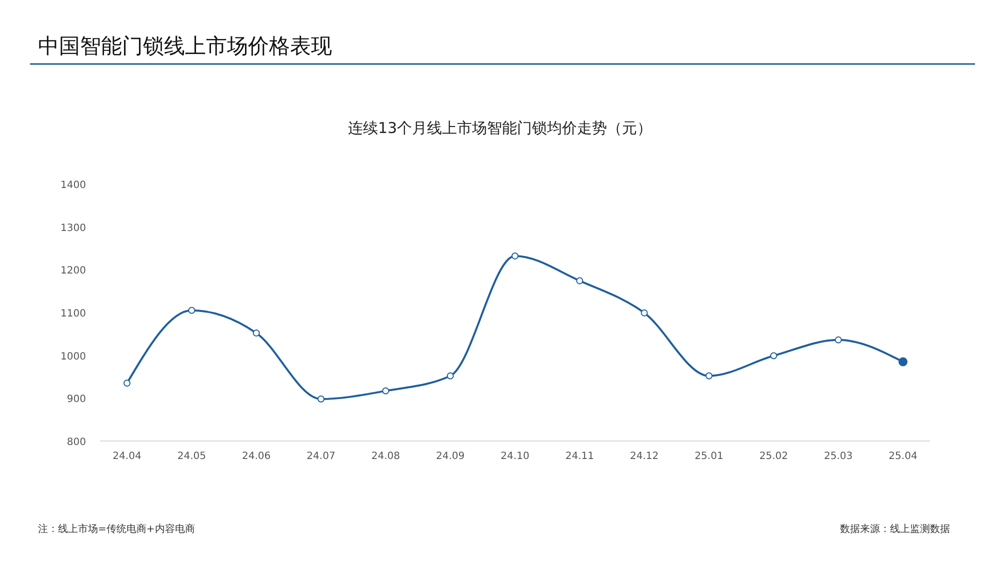 The image size is (1000, 562). What do you see at coordinates (76, 442) in the screenshot?
I see `y-tick-label: 800` at bounding box center [76, 442].